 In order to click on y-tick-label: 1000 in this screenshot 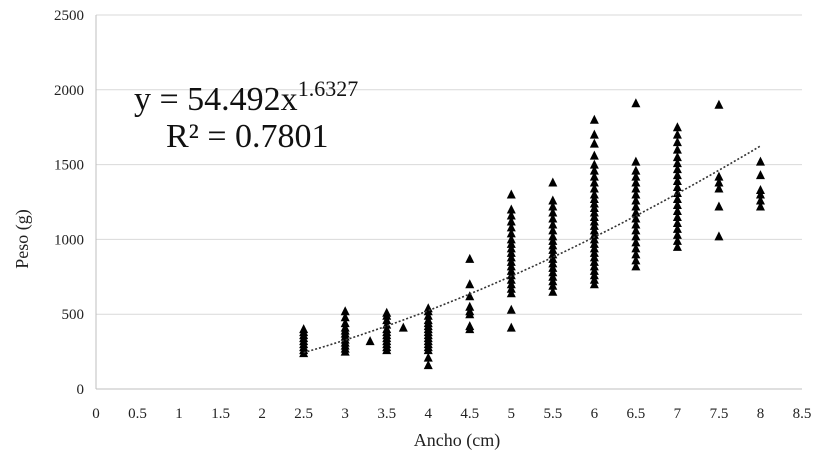, I will do `click(69, 240)`.